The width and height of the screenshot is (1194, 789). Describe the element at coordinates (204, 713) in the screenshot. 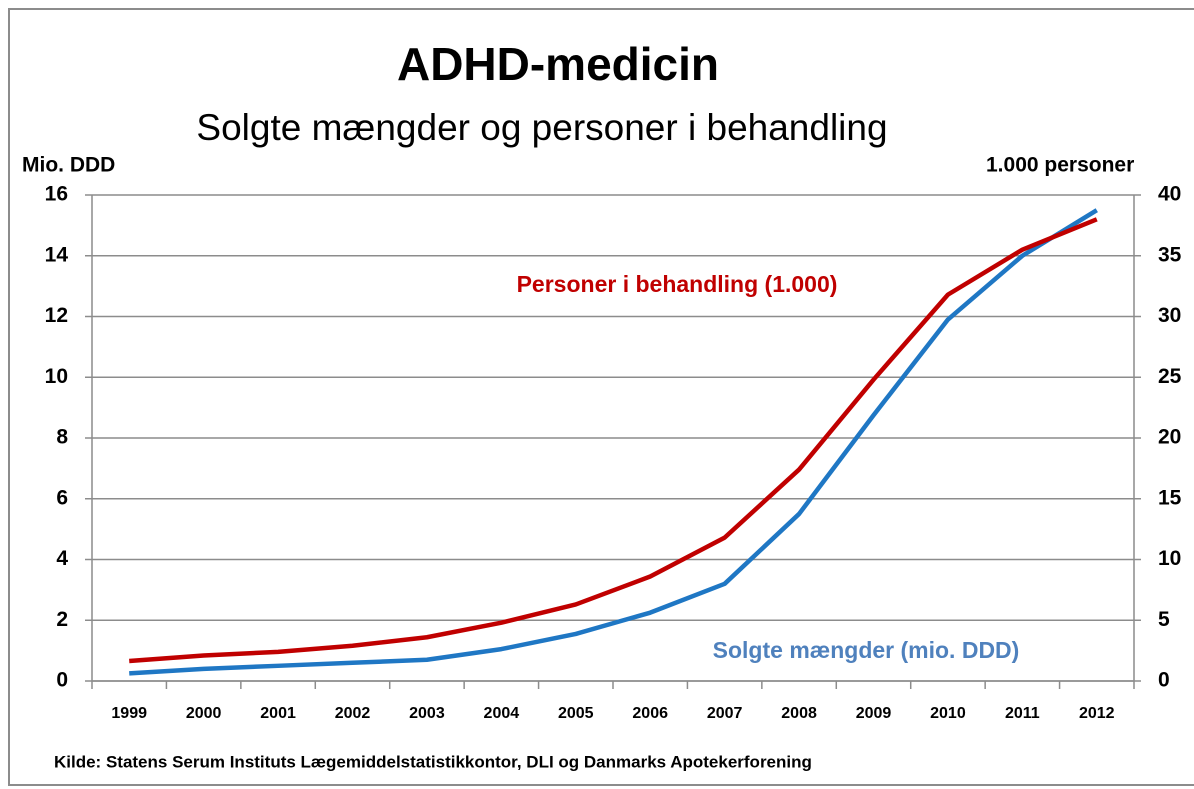

I see `x-tick-label: 2000` at that location.